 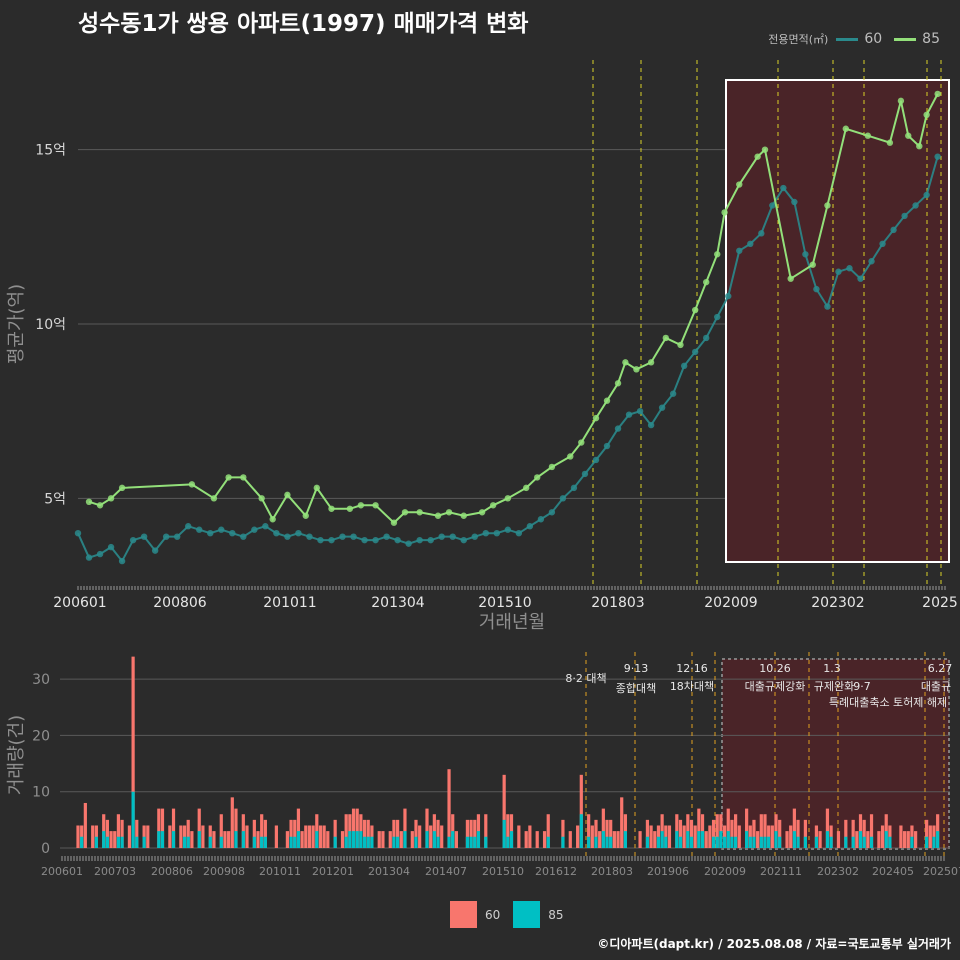 What do you see at coordinates (280, 871) in the screenshot?
I see `volume-x-tick-label: 201011` at bounding box center [280, 871].